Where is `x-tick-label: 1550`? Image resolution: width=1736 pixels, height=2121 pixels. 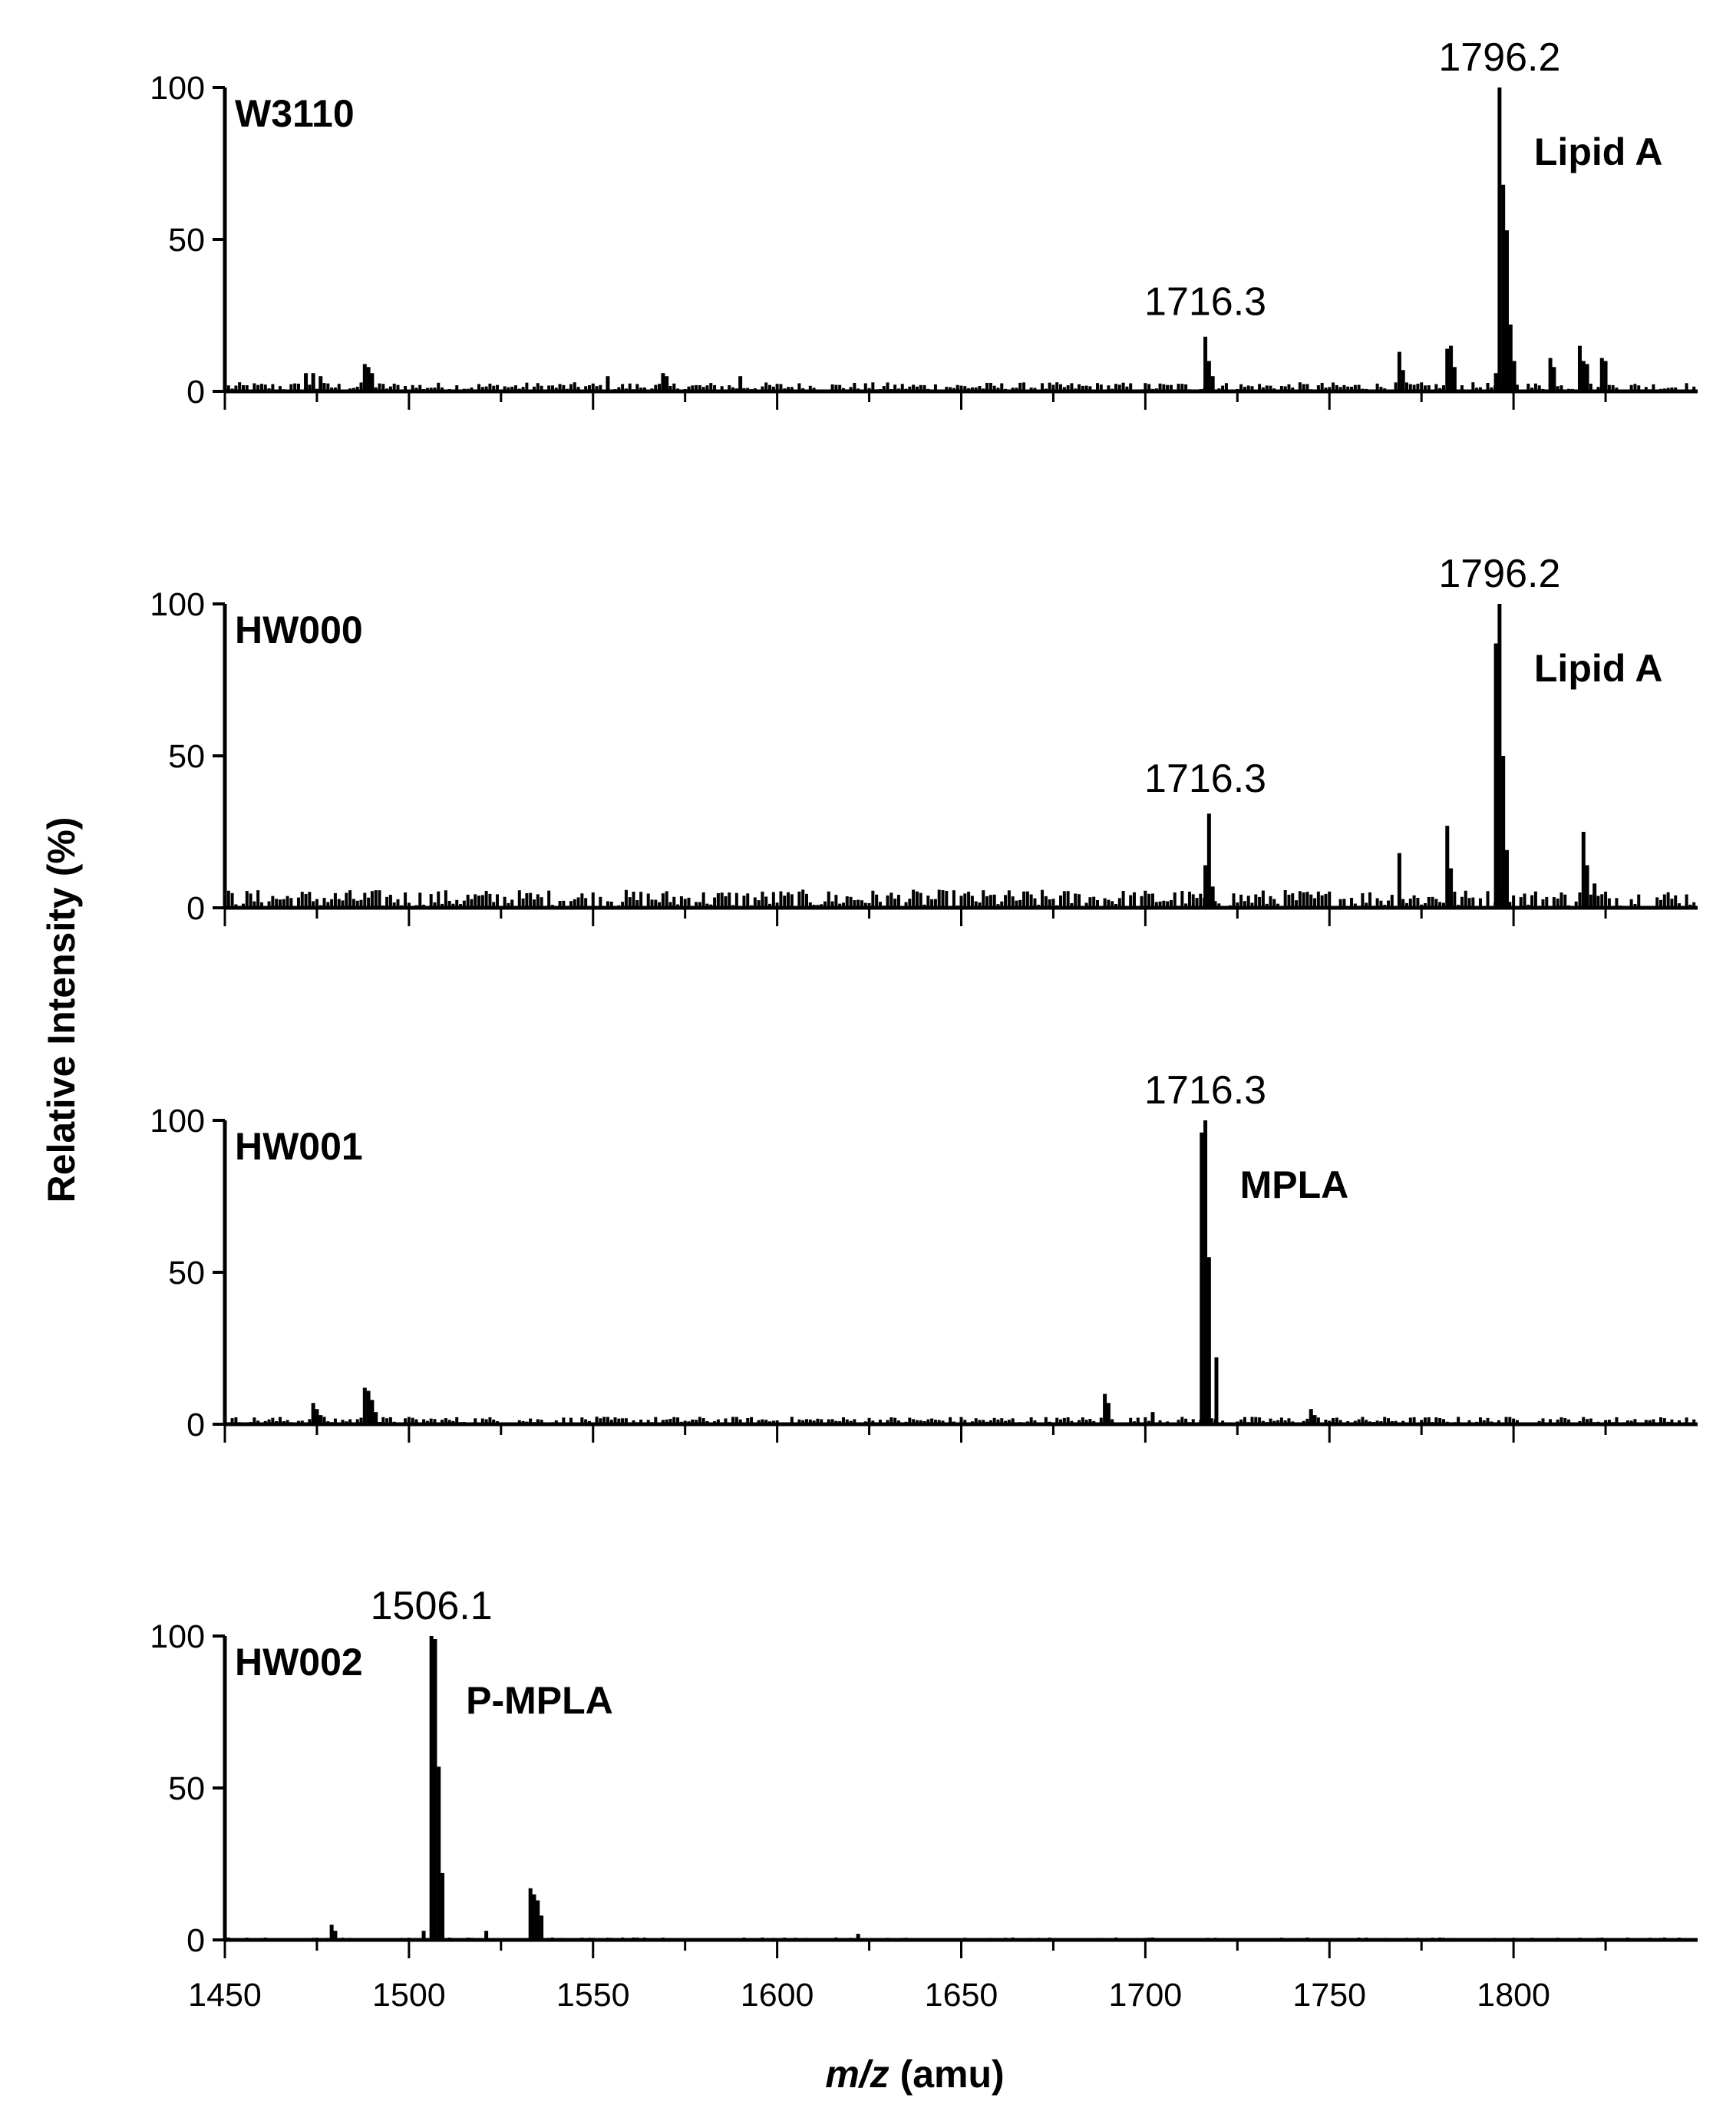 x-tick-label: 1550 is located at coordinates (593, 1995).